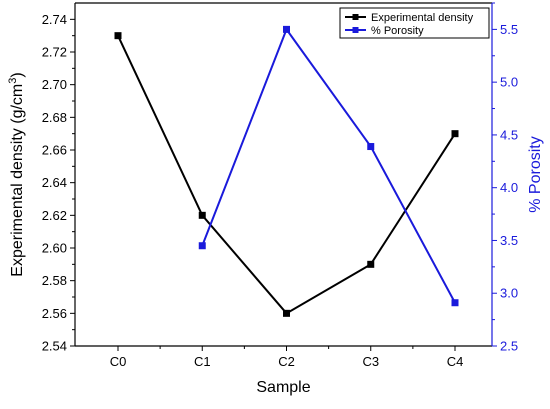 This screenshot has height=409, width=550. What do you see at coordinates (54, 248) in the screenshot?
I see `y-left-tick-label: 2.60` at bounding box center [54, 248].